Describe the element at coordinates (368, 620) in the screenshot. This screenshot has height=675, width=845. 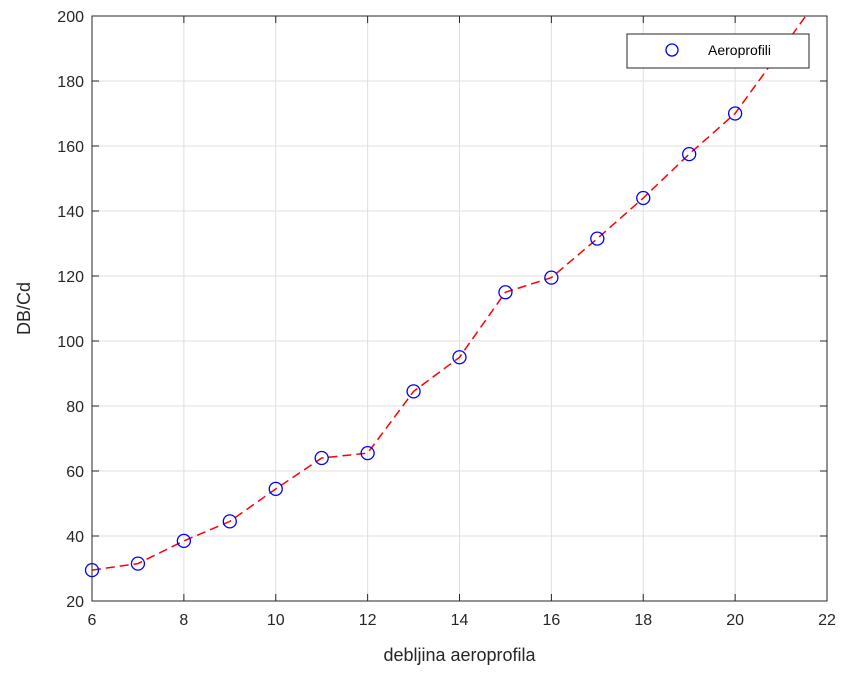
I see `x-tick-label: 12` at that location.